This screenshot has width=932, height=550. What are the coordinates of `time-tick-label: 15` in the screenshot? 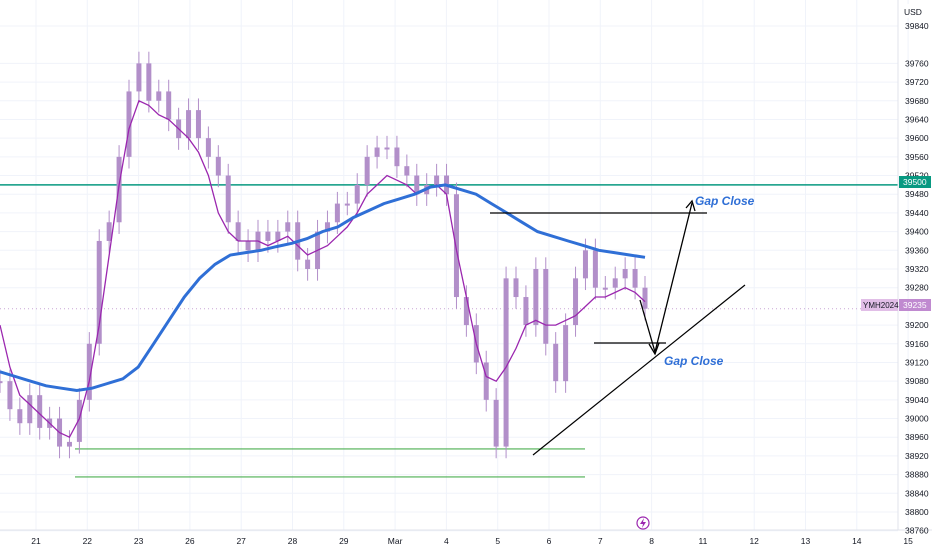 It's located at (908, 541).